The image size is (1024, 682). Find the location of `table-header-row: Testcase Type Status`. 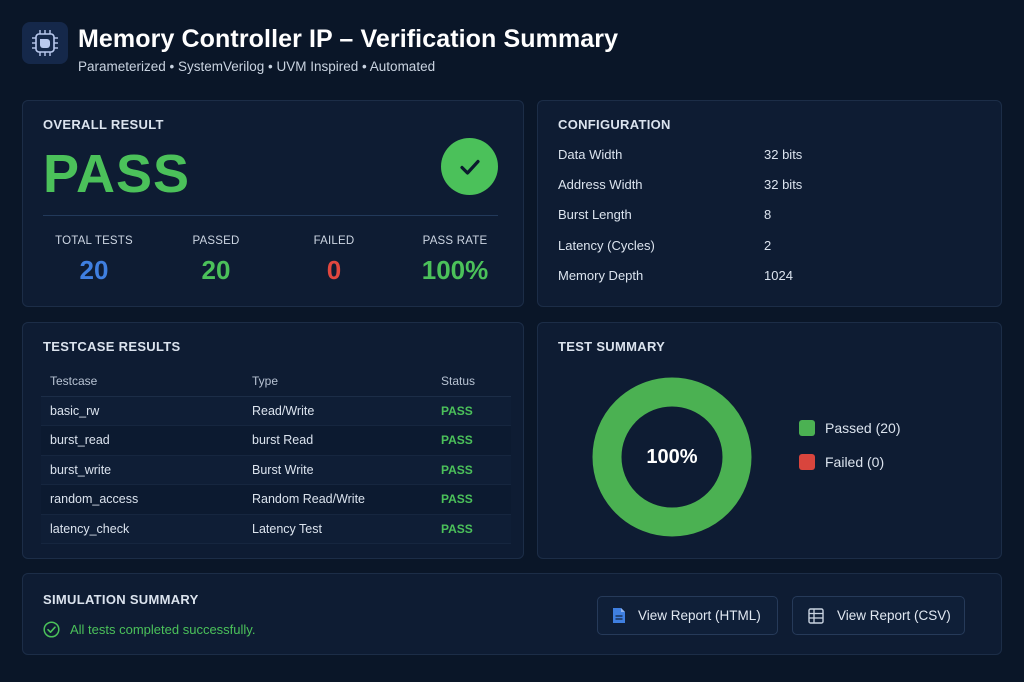

table-header-row: Testcase Type Status is located at coordinates (276, 382).